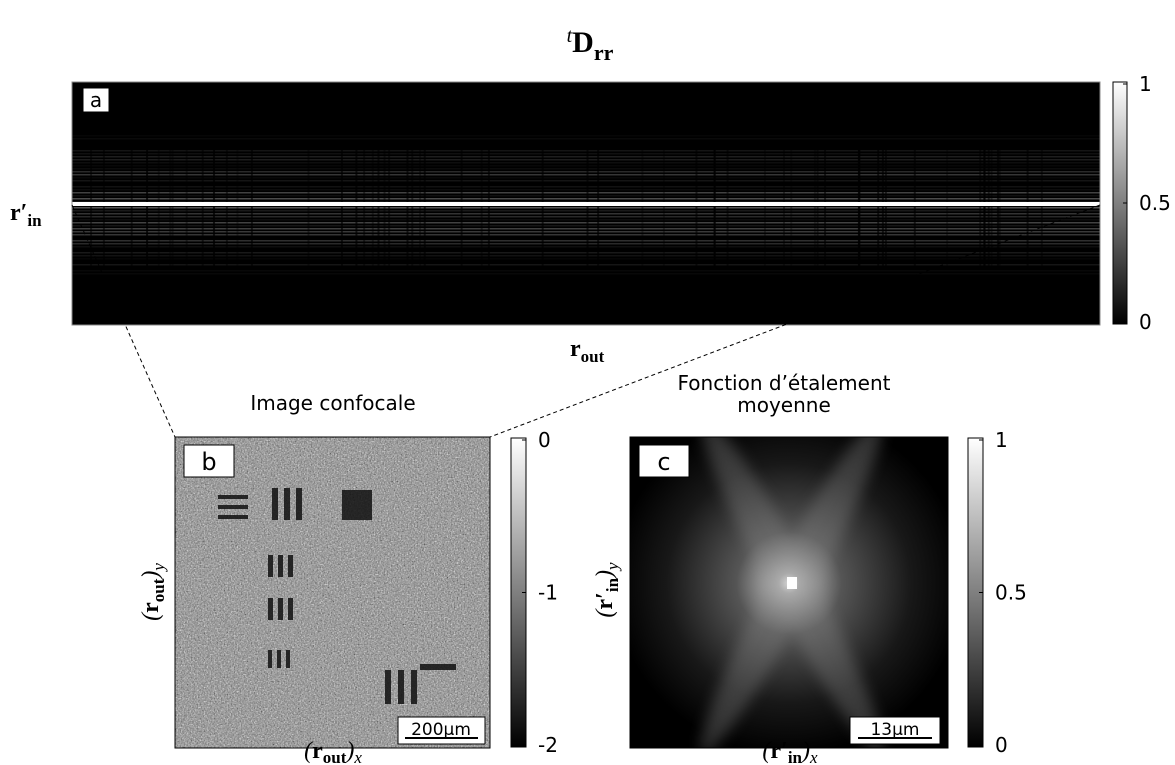 The height and width of the screenshot is (765, 1175). I want to click on y-axis-label: (rout)y, so click(153, 592).